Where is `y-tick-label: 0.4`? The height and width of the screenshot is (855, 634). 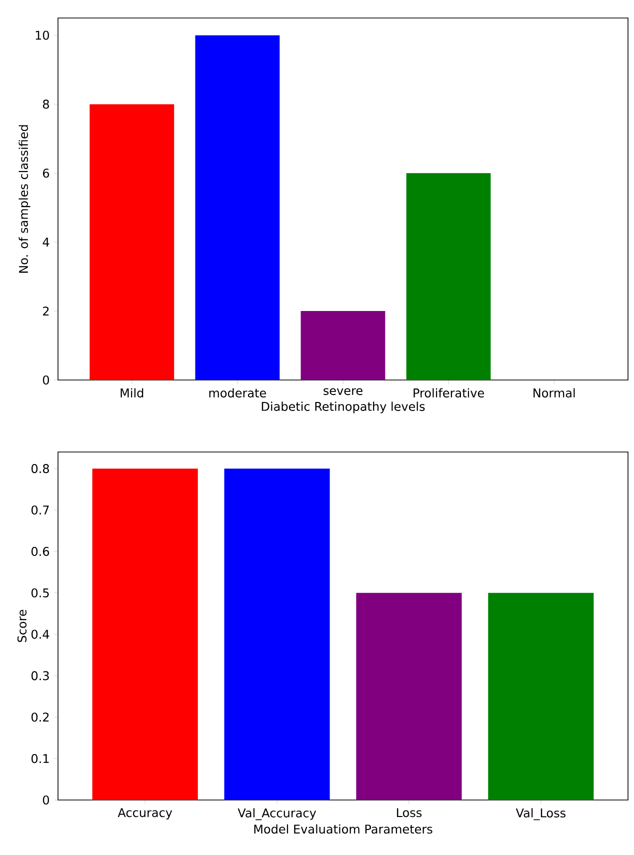 y-tick-label: 0.4 is located at coordinates (41, 634).